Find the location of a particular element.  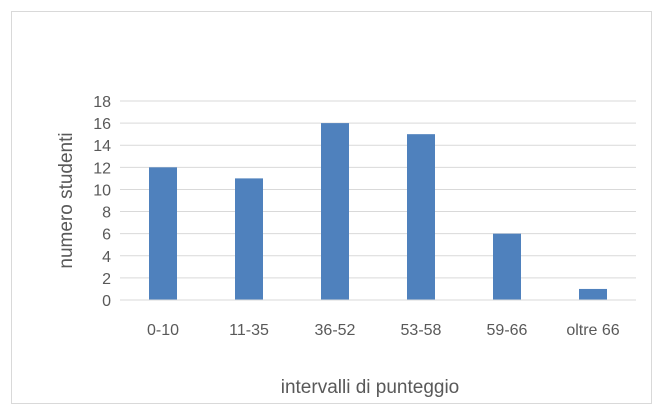

y-tick-labels: 0 2 4 6 8 10 12 14 16 18 is located at coordinates (102, 202).